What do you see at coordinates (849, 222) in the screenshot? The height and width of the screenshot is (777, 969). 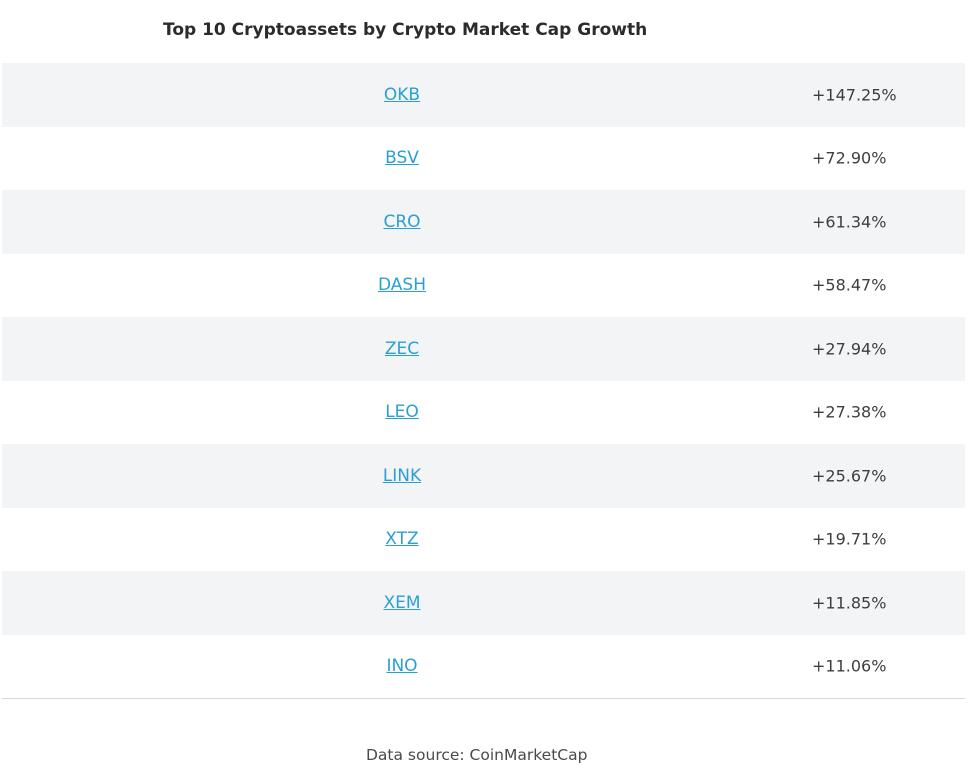 I see `growth-value: +61.34%` at bounding box center [849, 222].